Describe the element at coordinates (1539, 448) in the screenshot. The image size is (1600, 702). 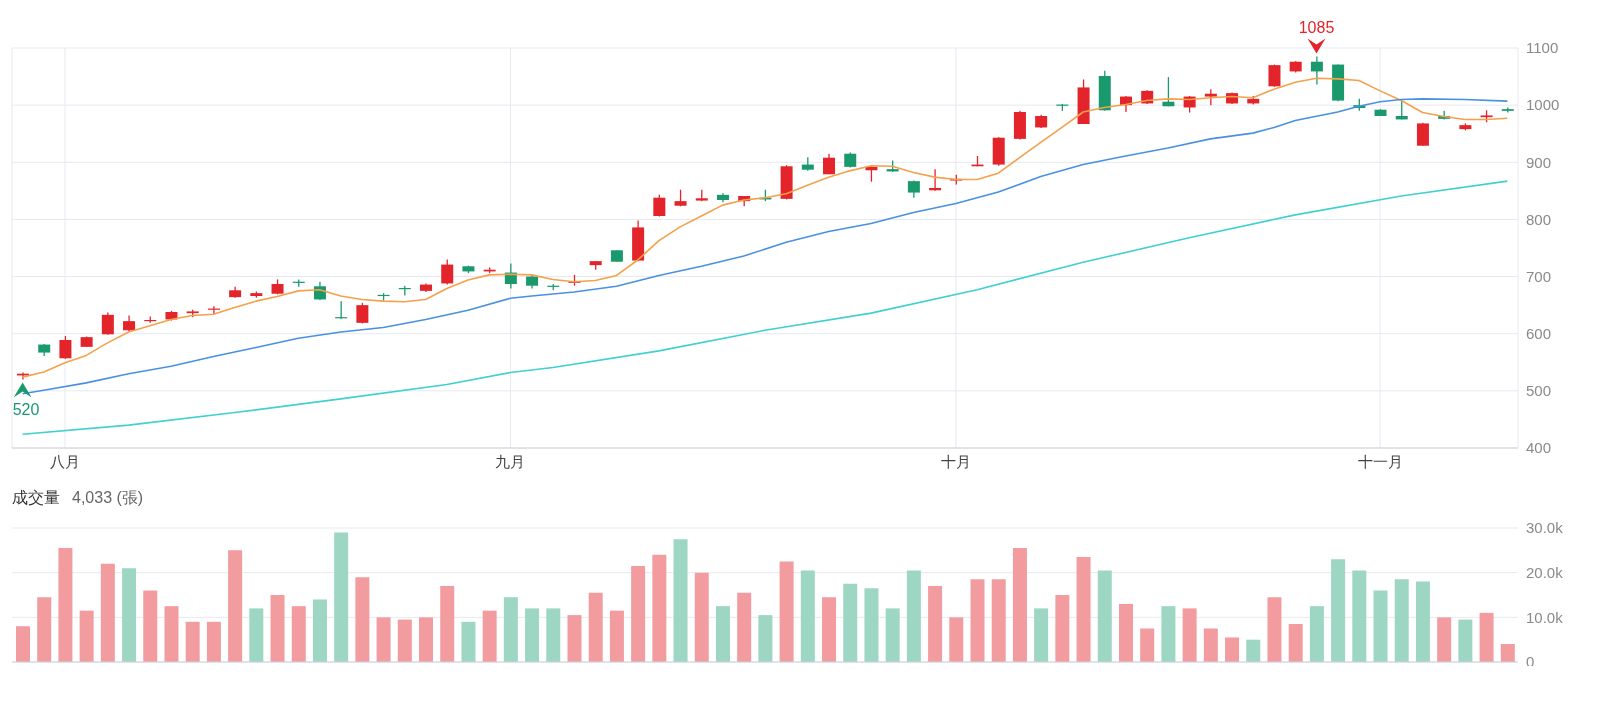
I see `y-tick-label: 400` at that location.